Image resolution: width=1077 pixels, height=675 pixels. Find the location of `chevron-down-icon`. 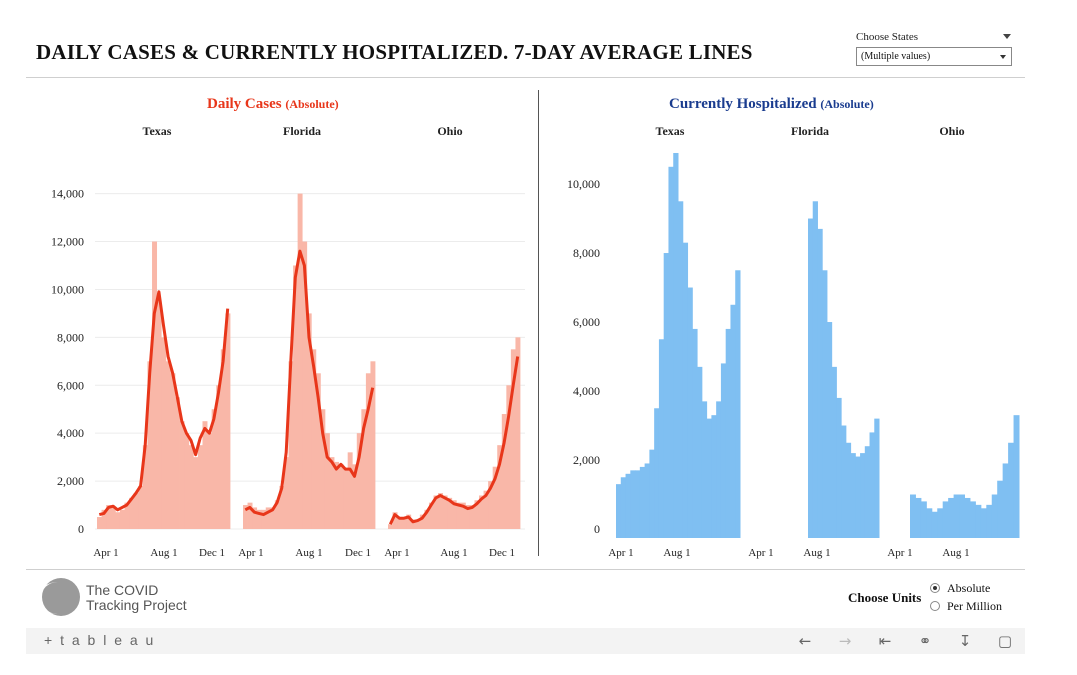

chevron-down-icon is located at coordinates (1003, 57).